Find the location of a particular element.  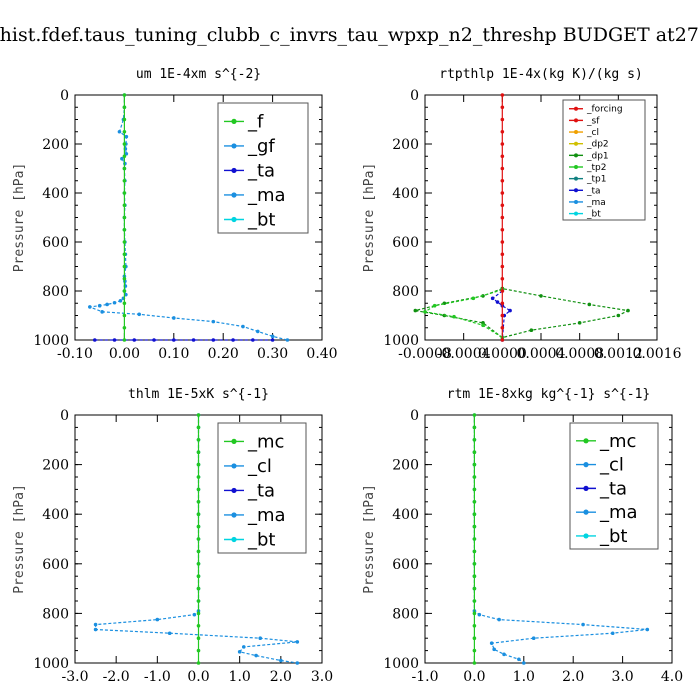

x-tick-label: 4.0 is located at coordinates (672, 677).